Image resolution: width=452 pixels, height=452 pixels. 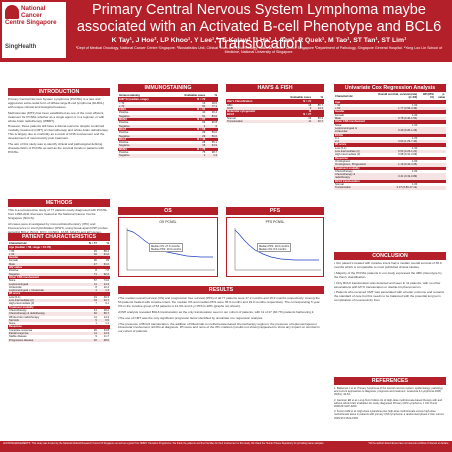 What do you see at coordinates (96, 271) in the screenshot?
I see `table-cell: 8` at bounding box center [96, 271].